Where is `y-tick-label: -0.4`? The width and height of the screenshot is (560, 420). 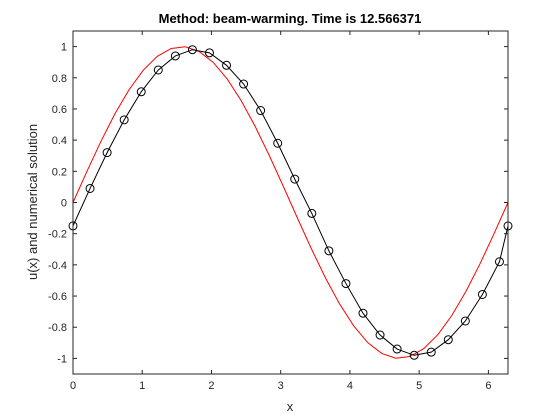
y-tick-label: -0.4 is located at coordinates (57, 266).